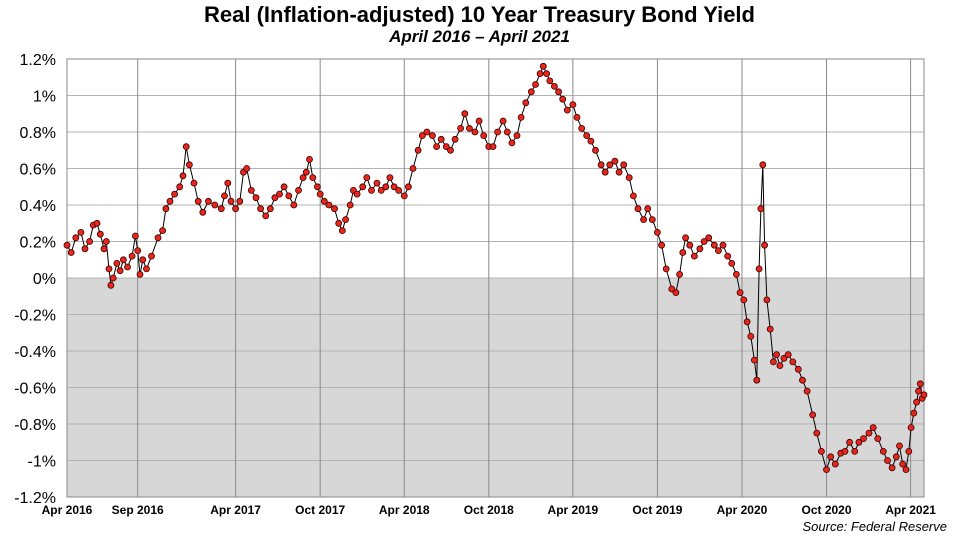 Image resolution: width=959 pixels, height=538 pixels. Describe the element at coordinates (138, 510) in the screenshot. I see `x-tick-label: Sep 2016` at that location.